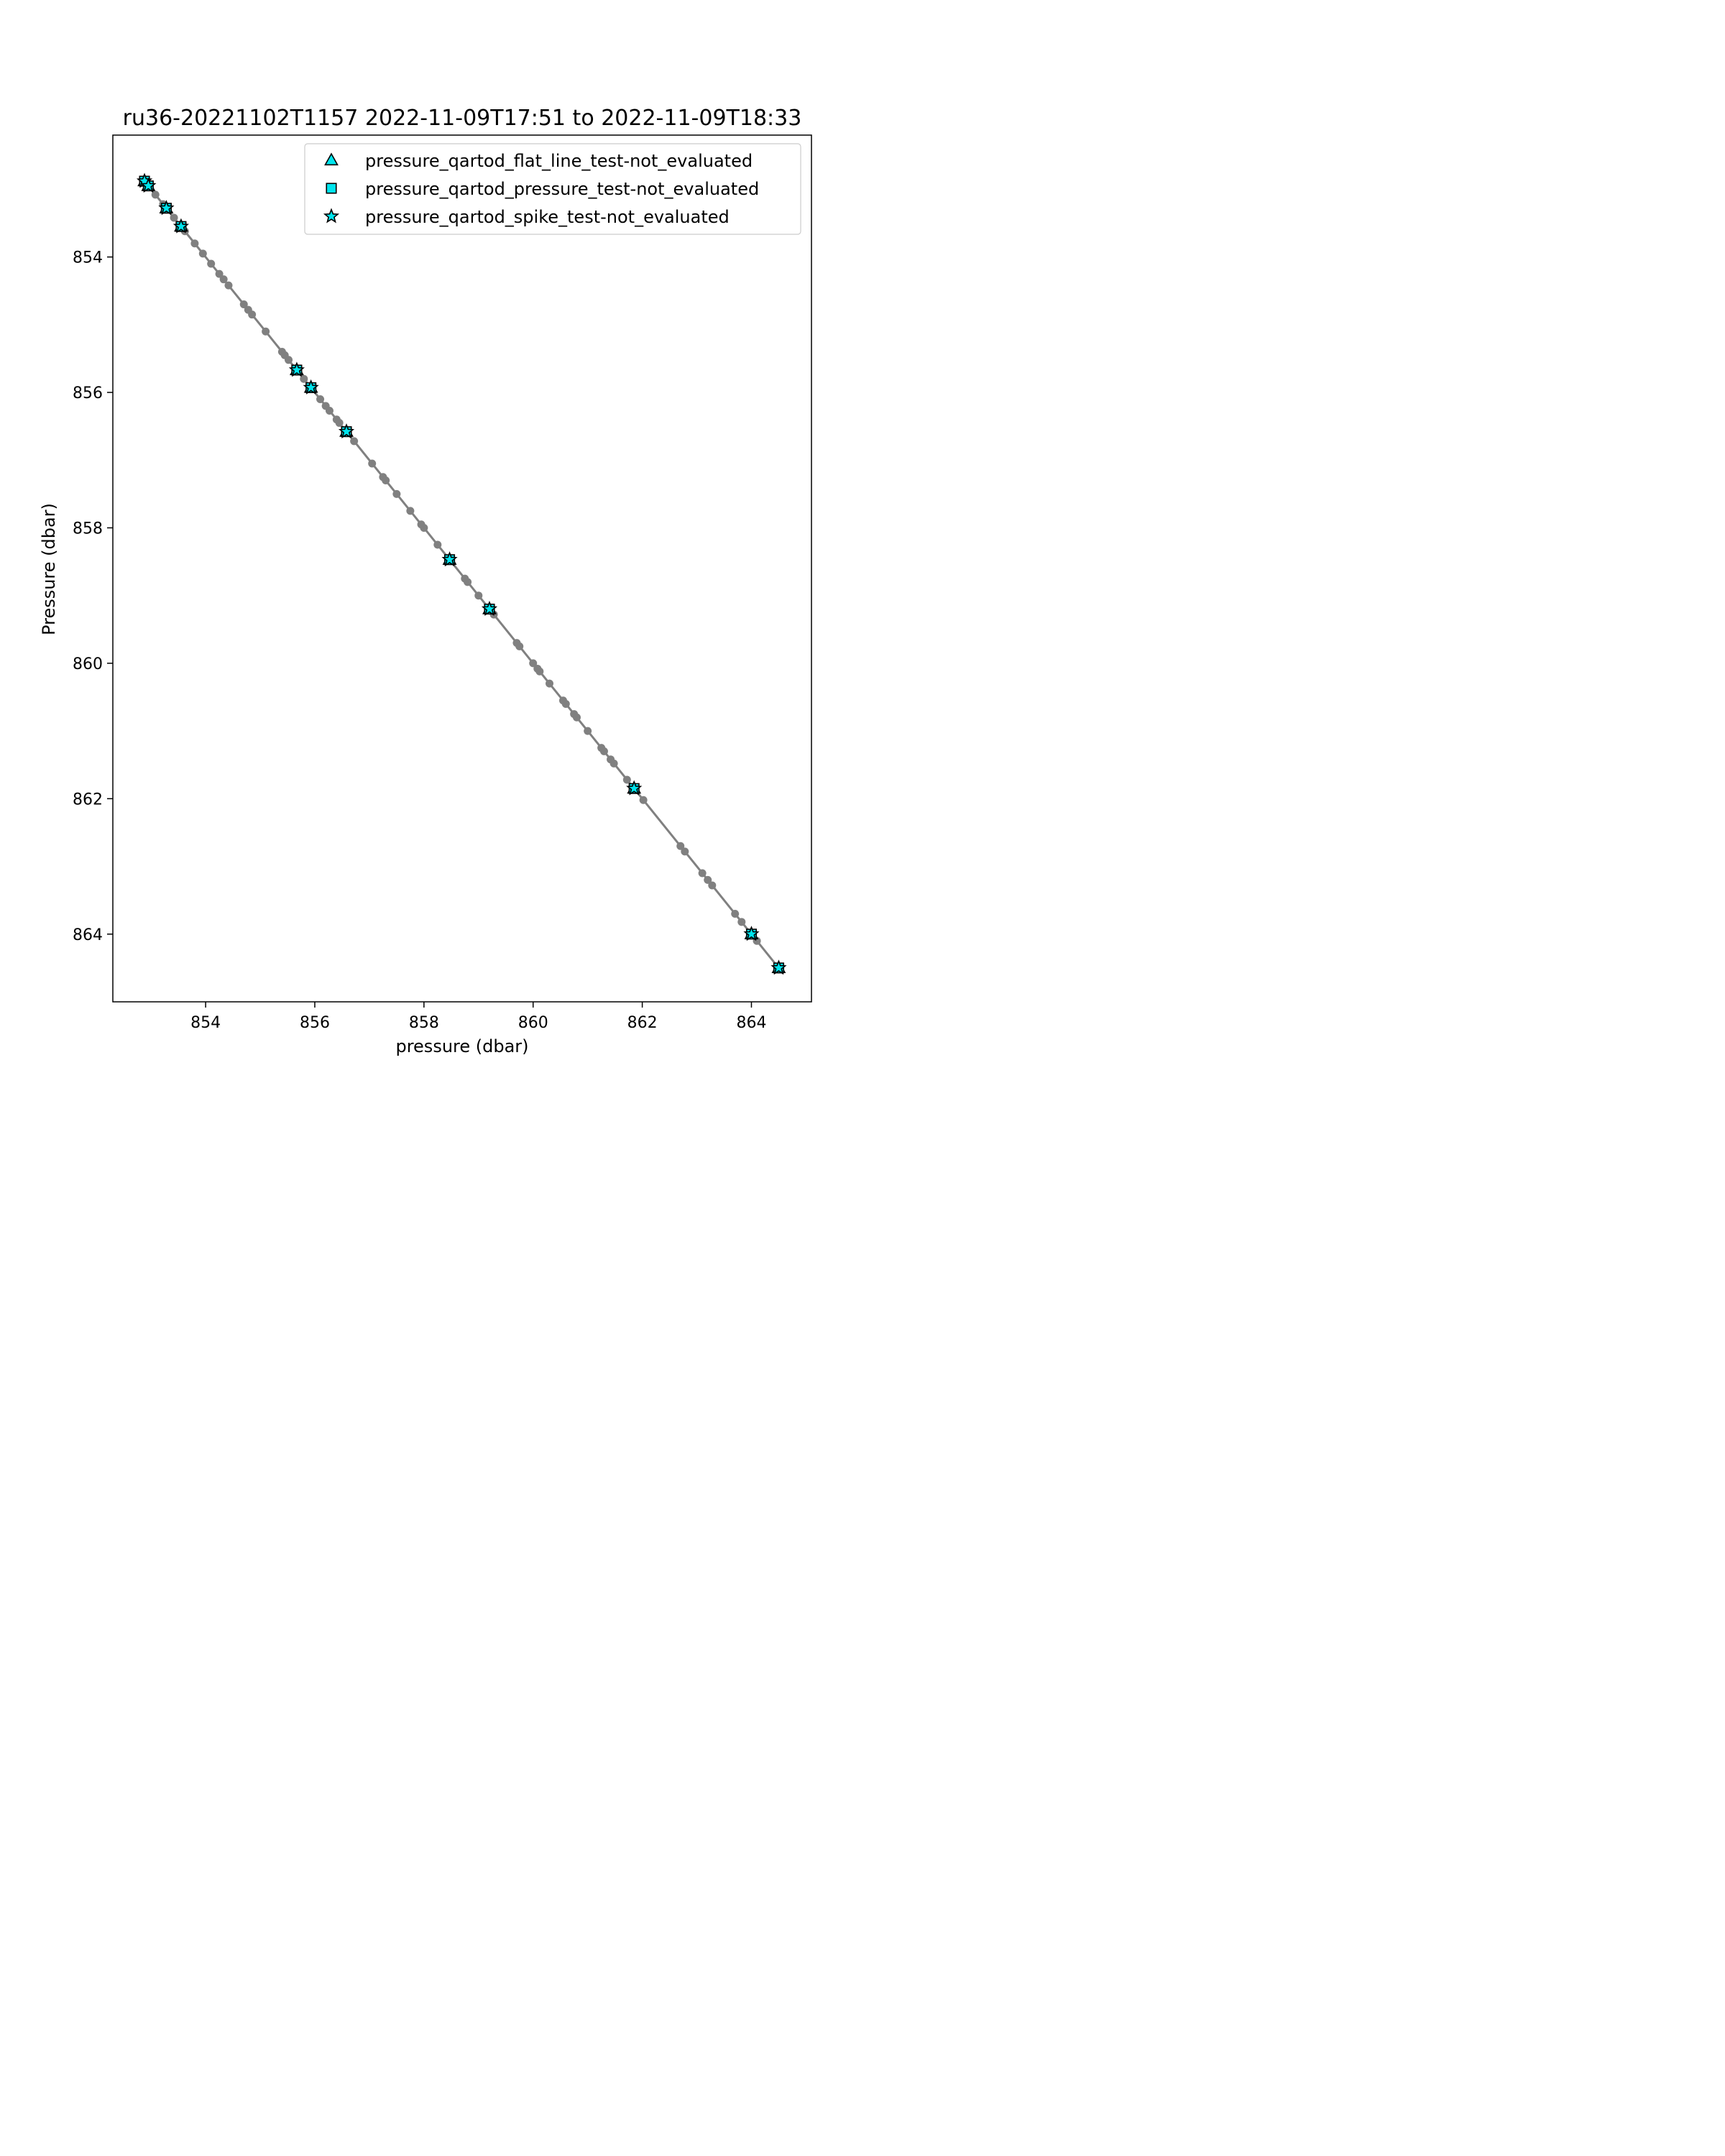  I want to click on y-tick-label: 858, so click(88, 529).